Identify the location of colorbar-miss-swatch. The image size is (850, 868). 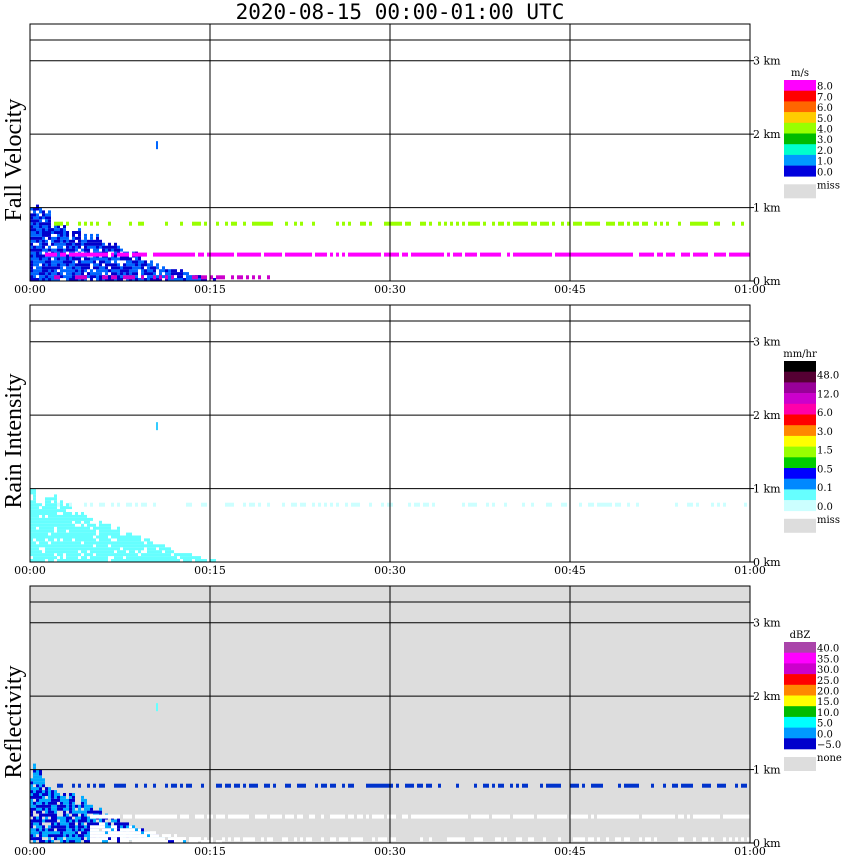
(800, 764).